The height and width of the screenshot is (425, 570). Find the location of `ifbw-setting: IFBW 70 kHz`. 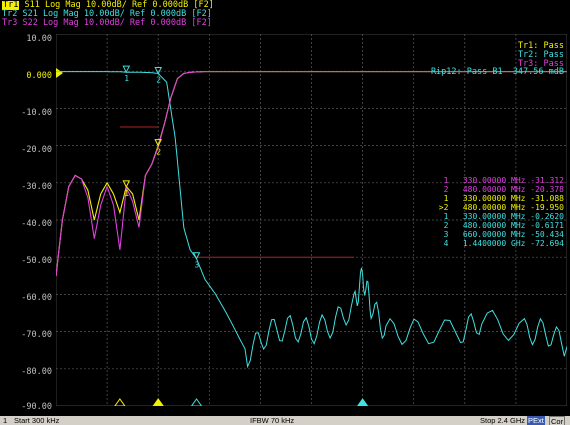

ifbw-setting: IFBW 70 kHz is located at coordinates (272, 420).